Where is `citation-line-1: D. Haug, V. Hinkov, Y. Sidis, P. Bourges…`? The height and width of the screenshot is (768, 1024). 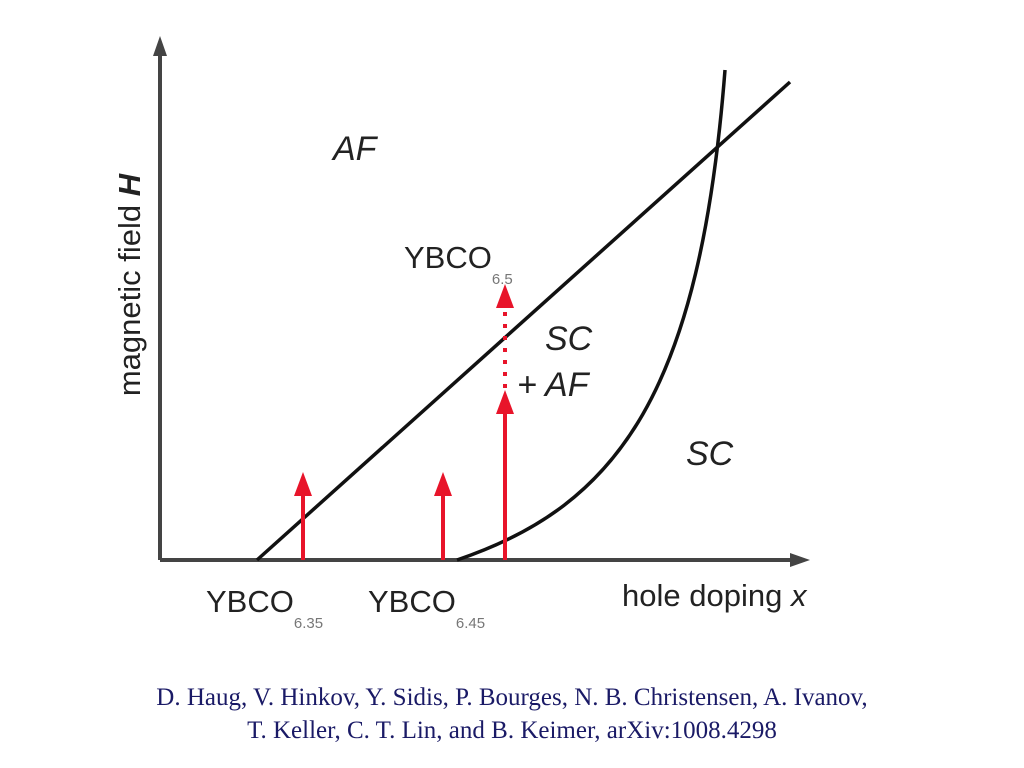
citation-line-1: D. Haug, V. Hinkov, Y. Sidis, P. Bourges… is located at coordinates (512, 697).